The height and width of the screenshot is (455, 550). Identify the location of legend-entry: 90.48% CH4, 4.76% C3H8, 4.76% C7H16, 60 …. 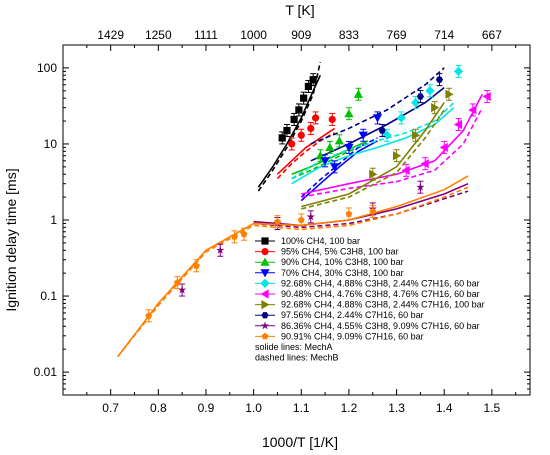
(380, 294).